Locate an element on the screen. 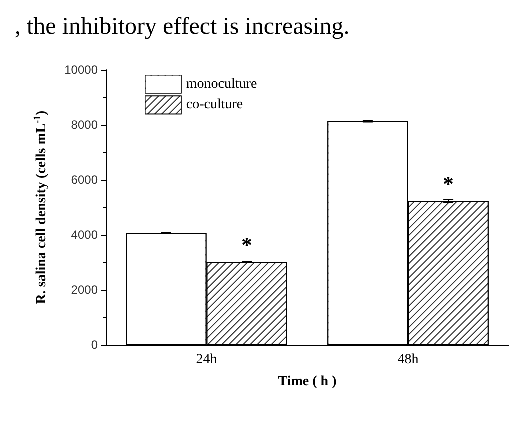  text: , the inhibitory effect is increasing. is located at coordinates (182, 27).